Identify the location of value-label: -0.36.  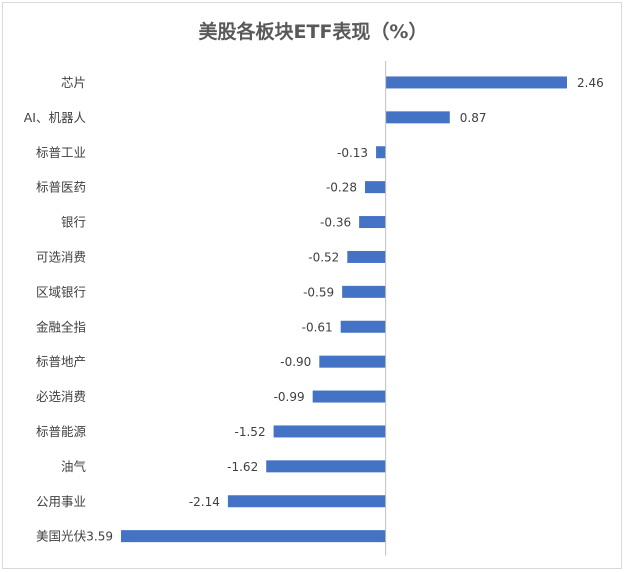
(335, 223).